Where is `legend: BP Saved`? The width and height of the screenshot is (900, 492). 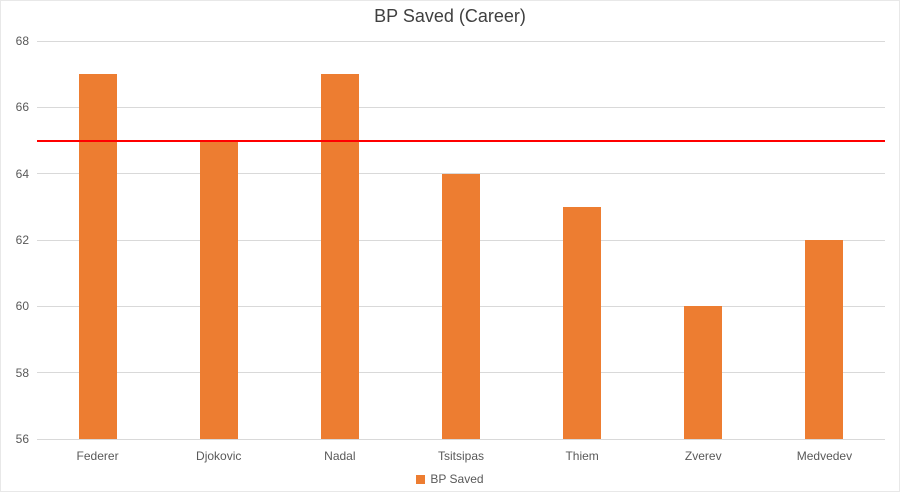
legend: BP Saved is located at coordinates (450, 479).